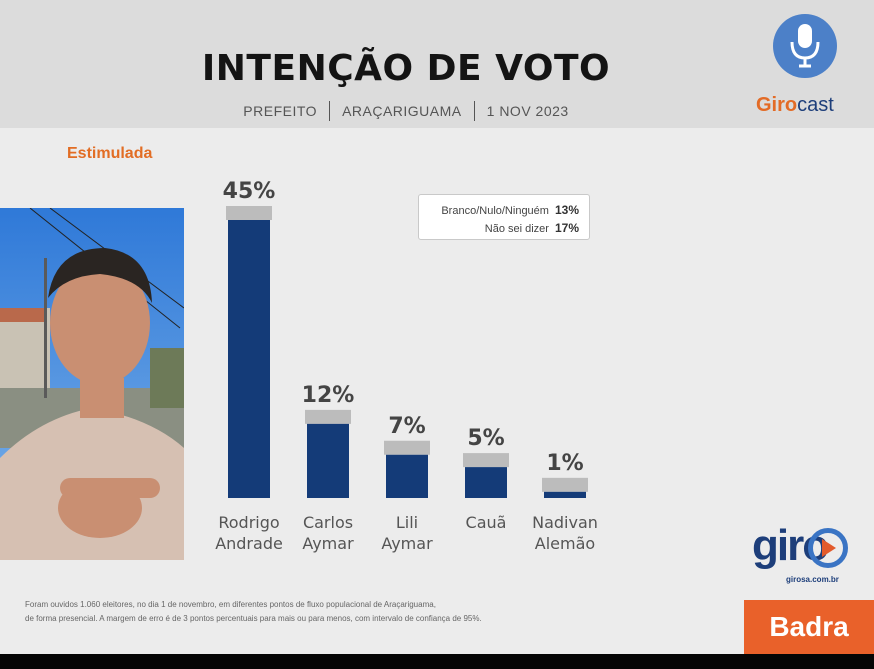 The height and width of the screenshot is (669, 874). What do you see at coordinates (527, 111) in the screenshot?
I see `subtitle-date: 1 NOV 2023` at bounding box center [527, 111].